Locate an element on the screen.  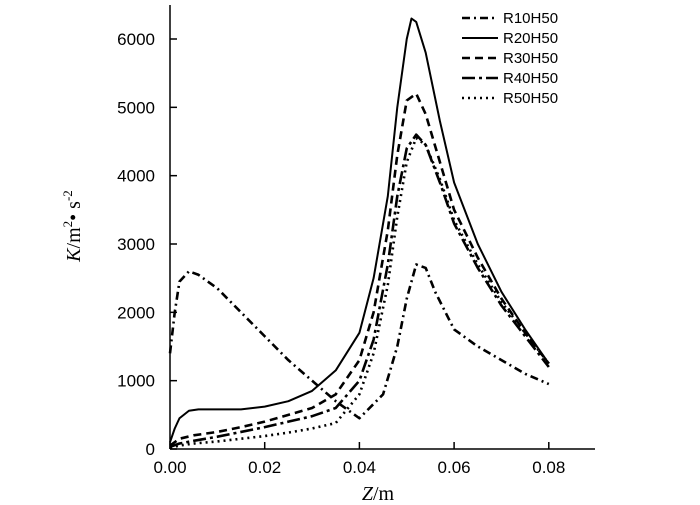
x-tick-label: 0.08 is located at coordinates (548, 467).